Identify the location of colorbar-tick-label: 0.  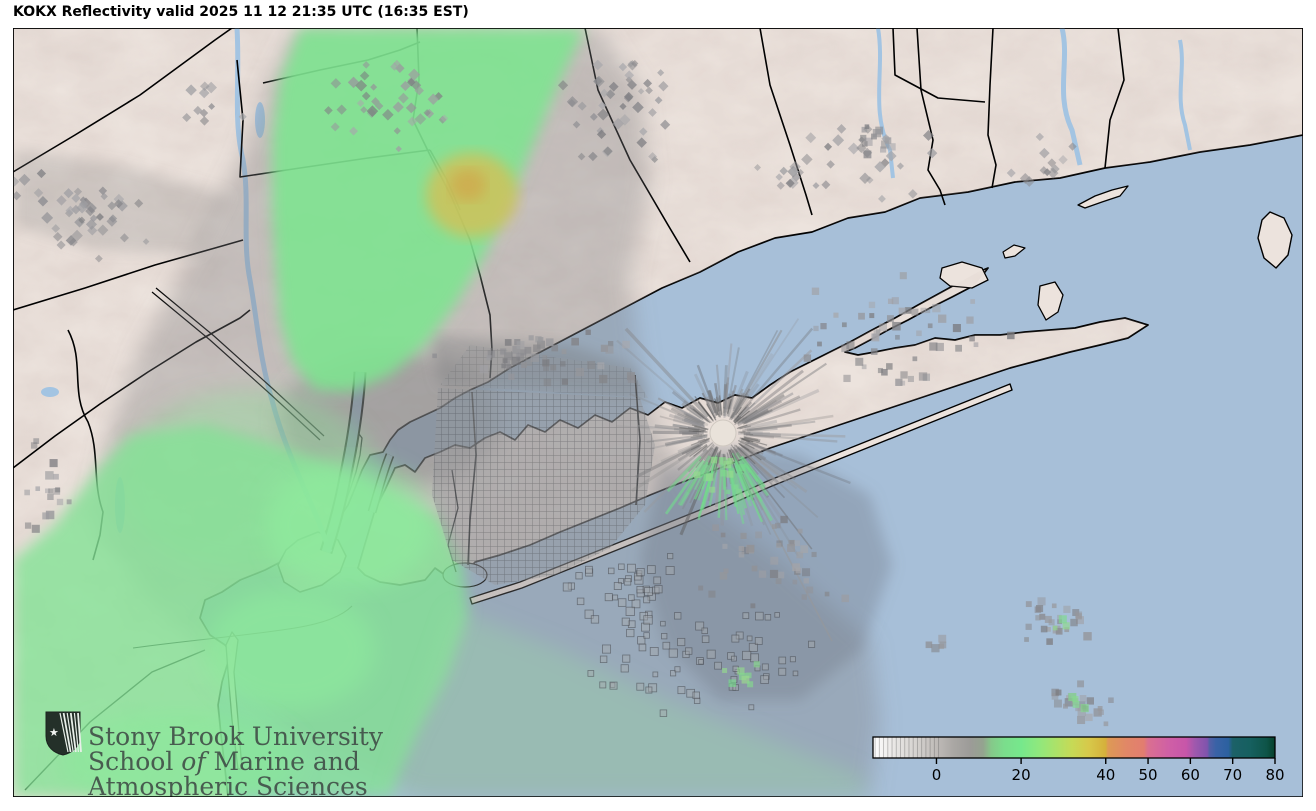
(937, 775).